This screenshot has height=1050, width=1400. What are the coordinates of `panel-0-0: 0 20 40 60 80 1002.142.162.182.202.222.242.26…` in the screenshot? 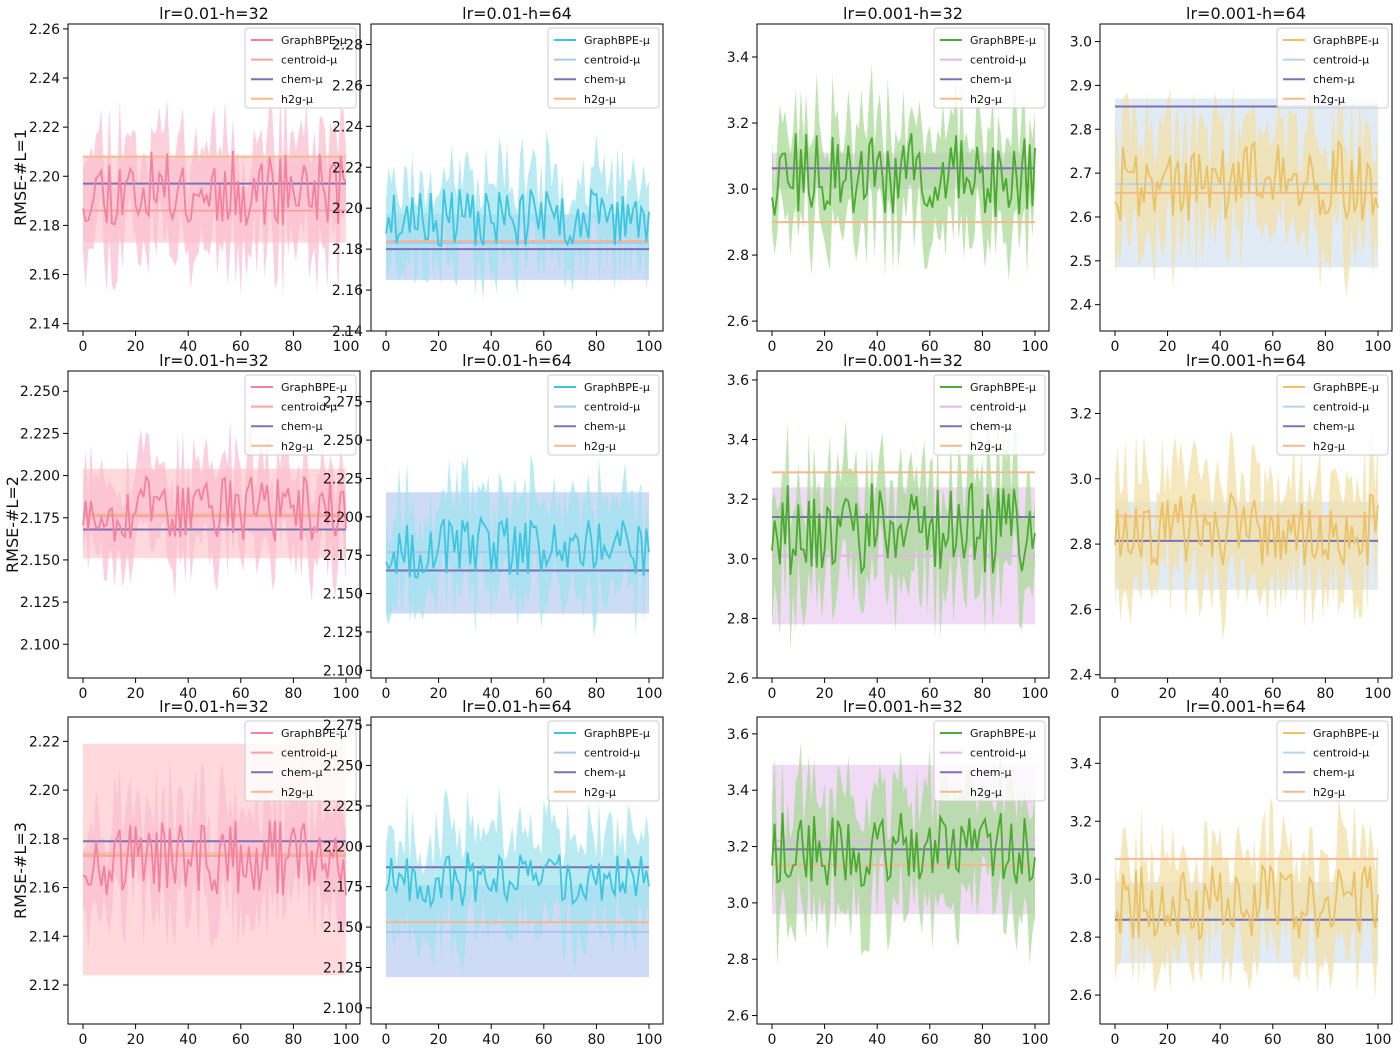 It's located at (195, 179).